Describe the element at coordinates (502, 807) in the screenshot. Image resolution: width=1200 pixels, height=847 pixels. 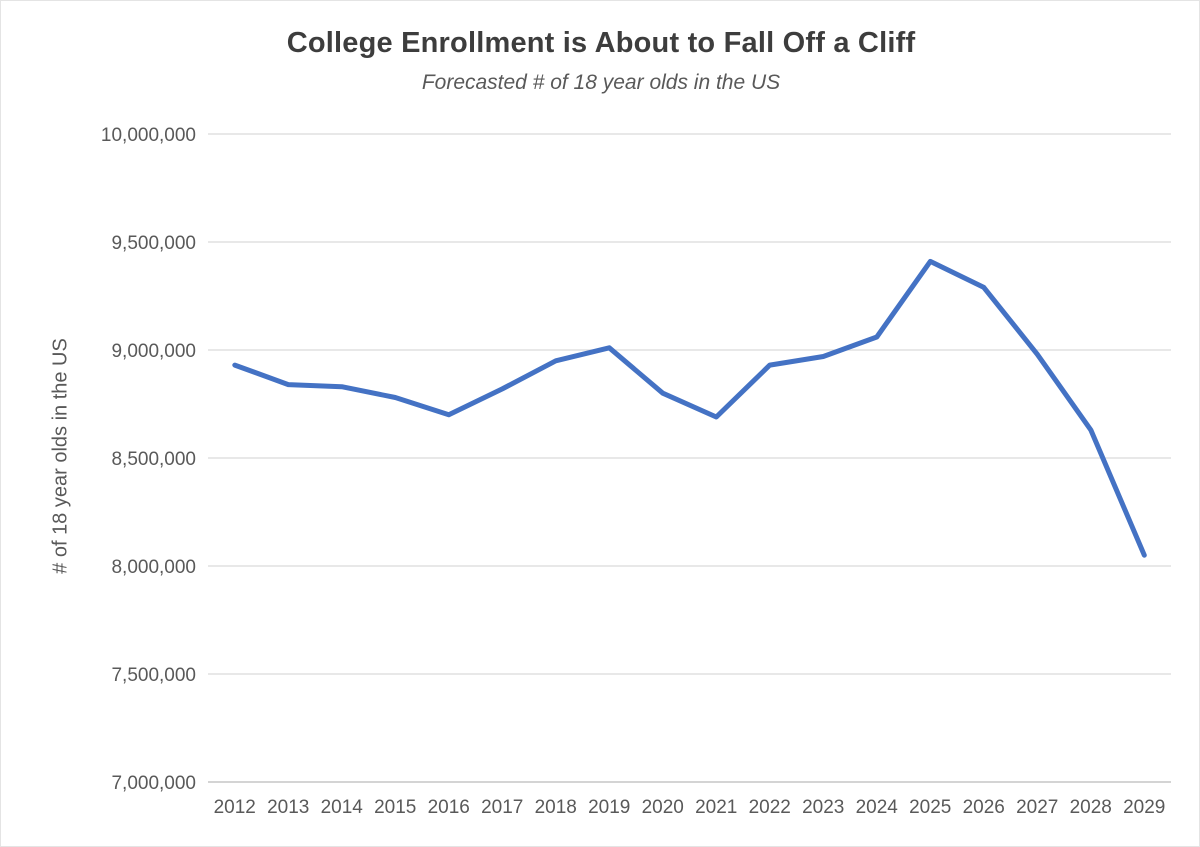
I see `x-tick-label: 2017` at that location.